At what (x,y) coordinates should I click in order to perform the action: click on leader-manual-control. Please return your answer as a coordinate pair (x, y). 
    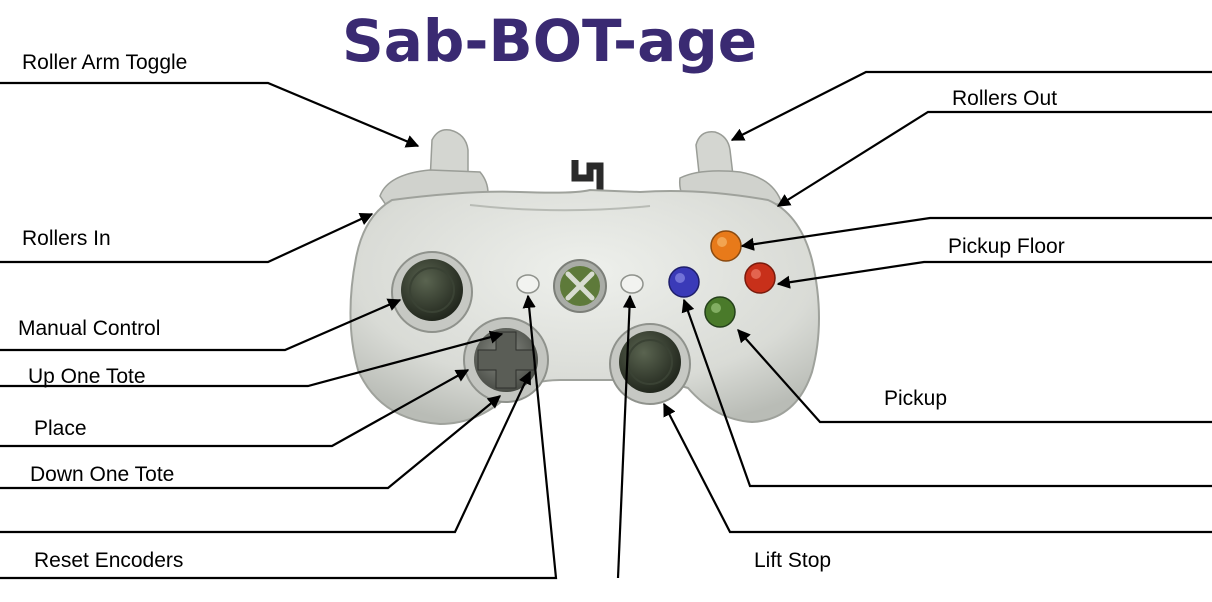
    Looking at the image, I should click on (201, 325).